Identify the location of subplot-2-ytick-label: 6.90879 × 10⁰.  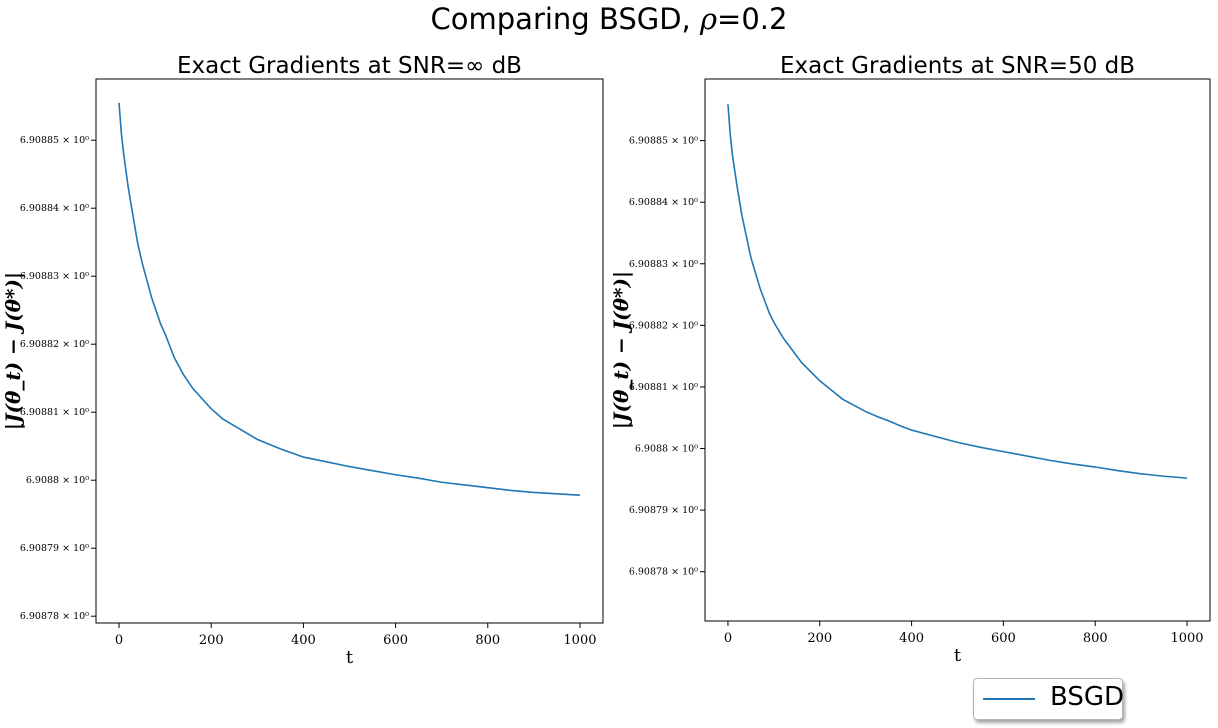
(663, 510).